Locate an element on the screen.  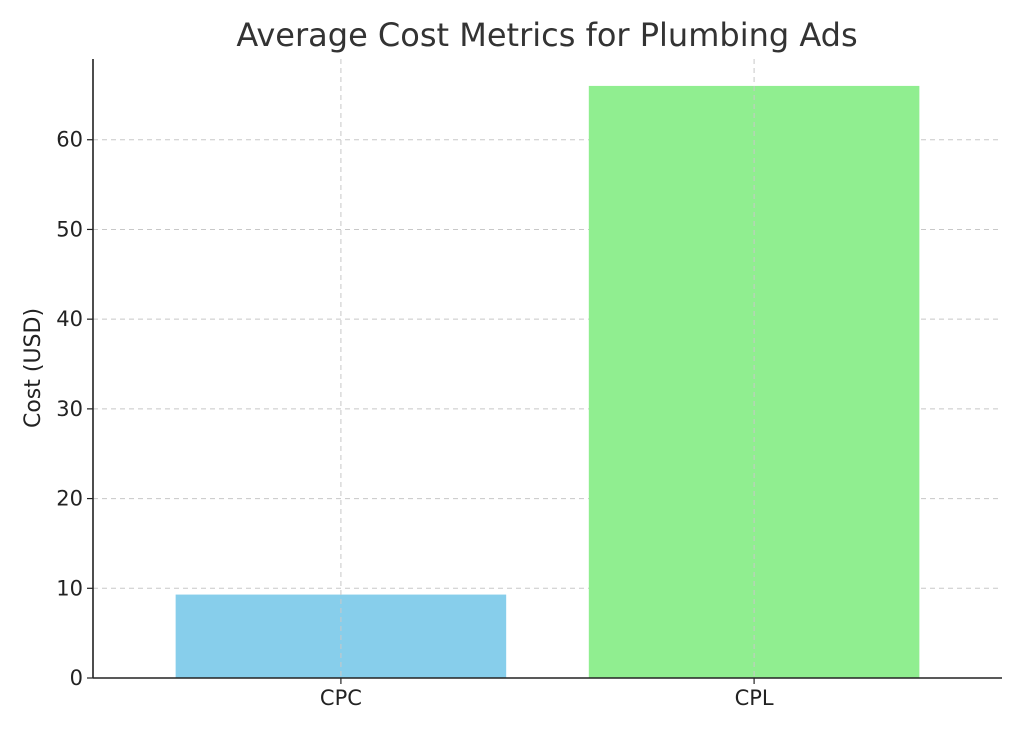
x-tick-label: CPL is located at coordinates (754, 698).